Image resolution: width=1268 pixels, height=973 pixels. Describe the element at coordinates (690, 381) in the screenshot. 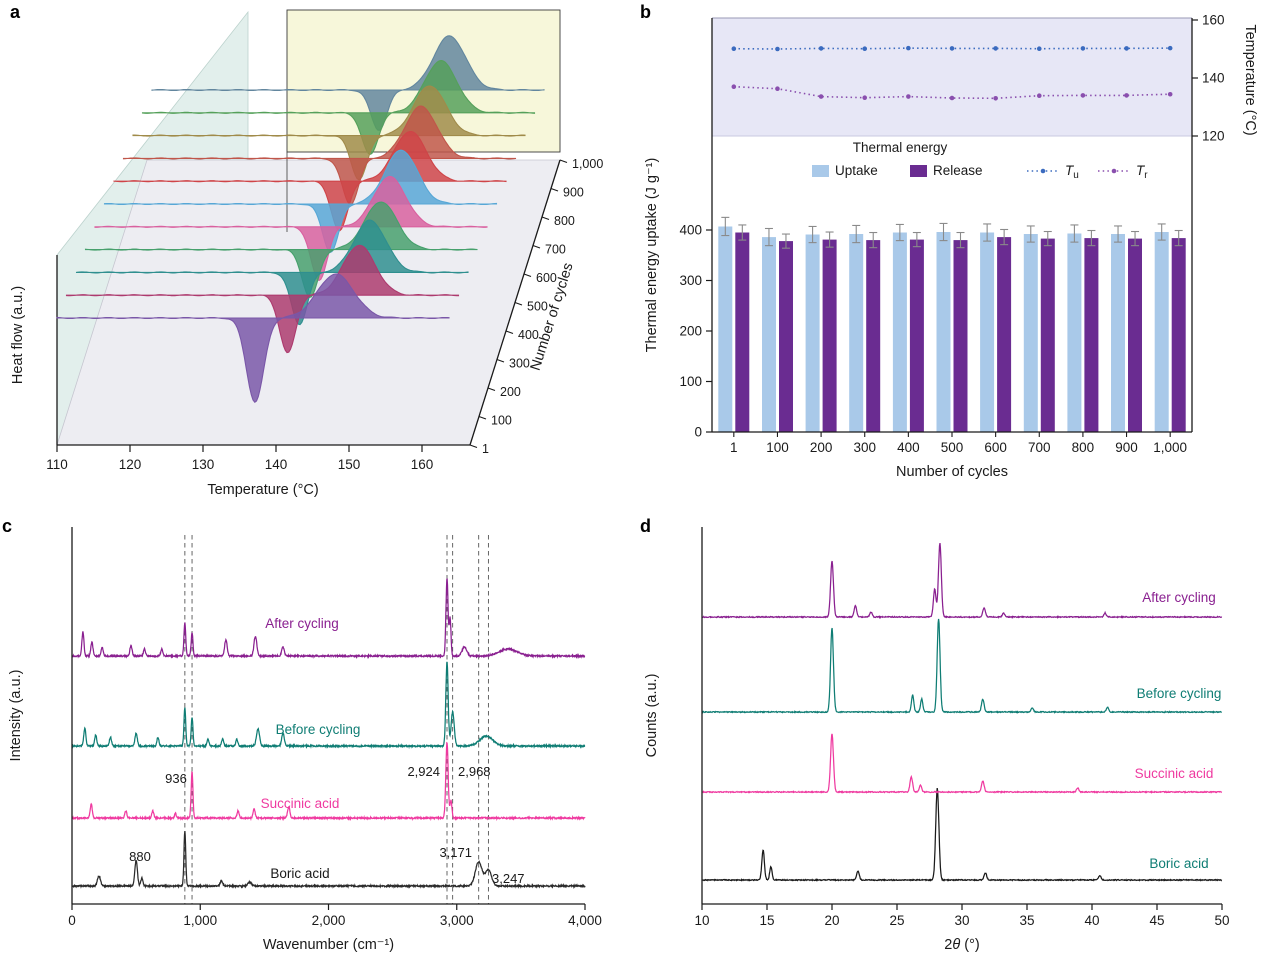

I see `y-tick-label: 100` at that location.